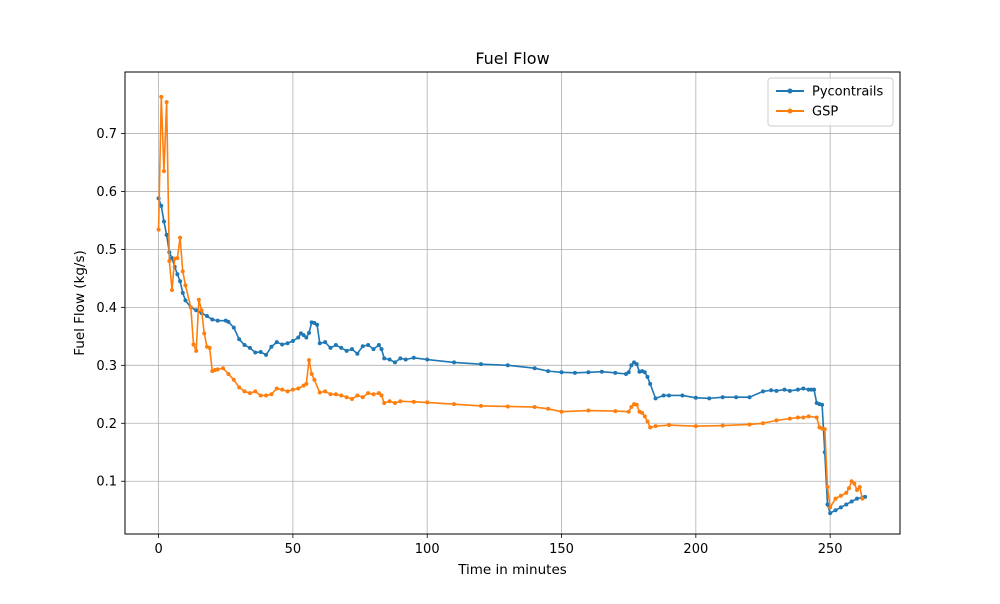 Image resolution: width=1000 pixels, height=604 pixels. What do you see at coordinates (825, 112) in the screenshot?
I see `legend-label-gsp: GSP` at bounding box center [825, 112].